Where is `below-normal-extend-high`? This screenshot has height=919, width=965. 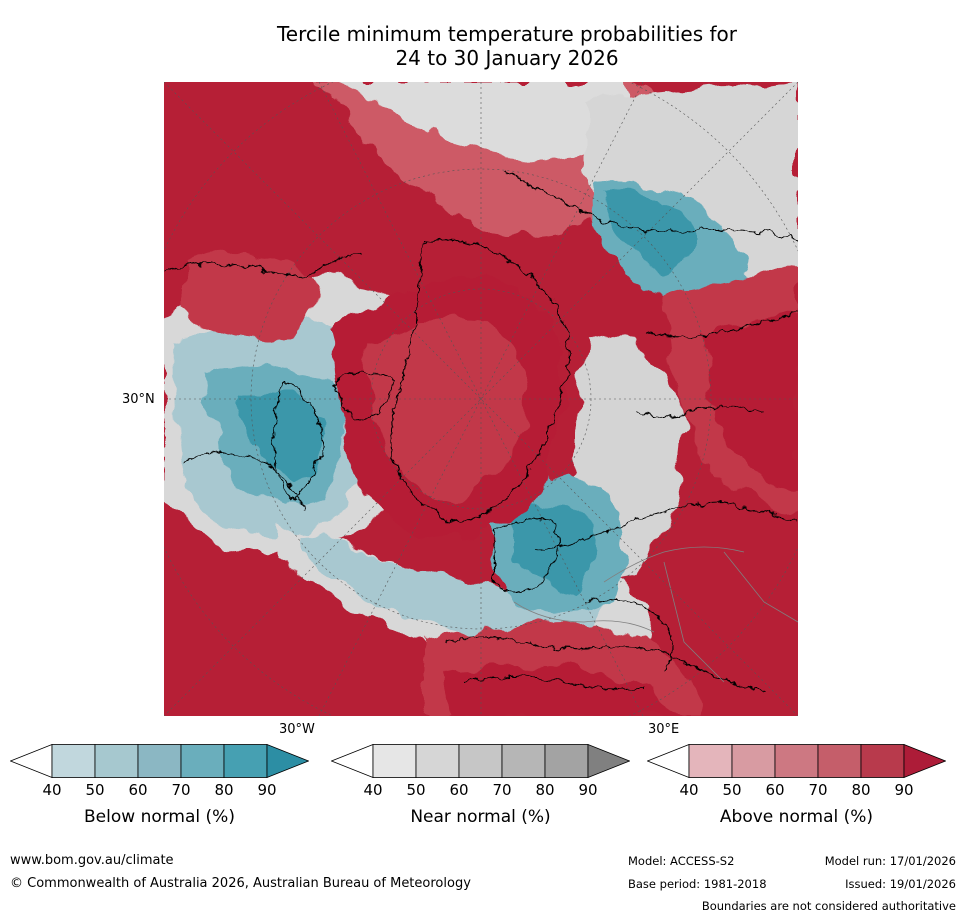 below-normal-extend-high is located at coordinates (288, 761).